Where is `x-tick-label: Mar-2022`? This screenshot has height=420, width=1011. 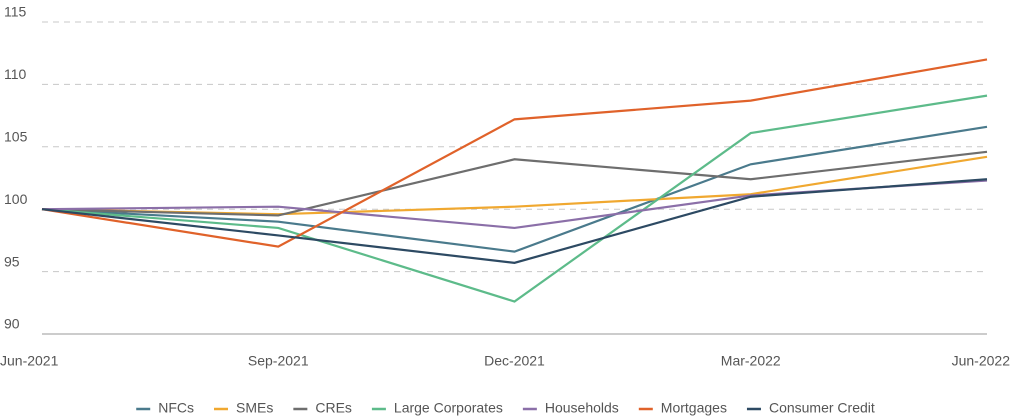 x-tick-label: Mar-2022 is located at coordinates (751, 361).